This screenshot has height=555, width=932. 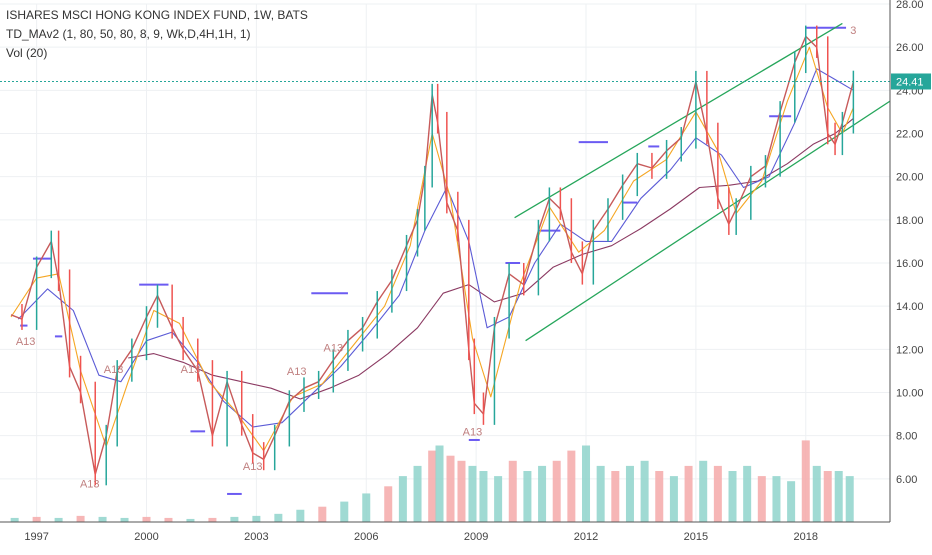 What do you see at coordinates (27, 53) in the screenshot?
I see `indicator-volume: Vol (20)` at bounding box center [27, 53].